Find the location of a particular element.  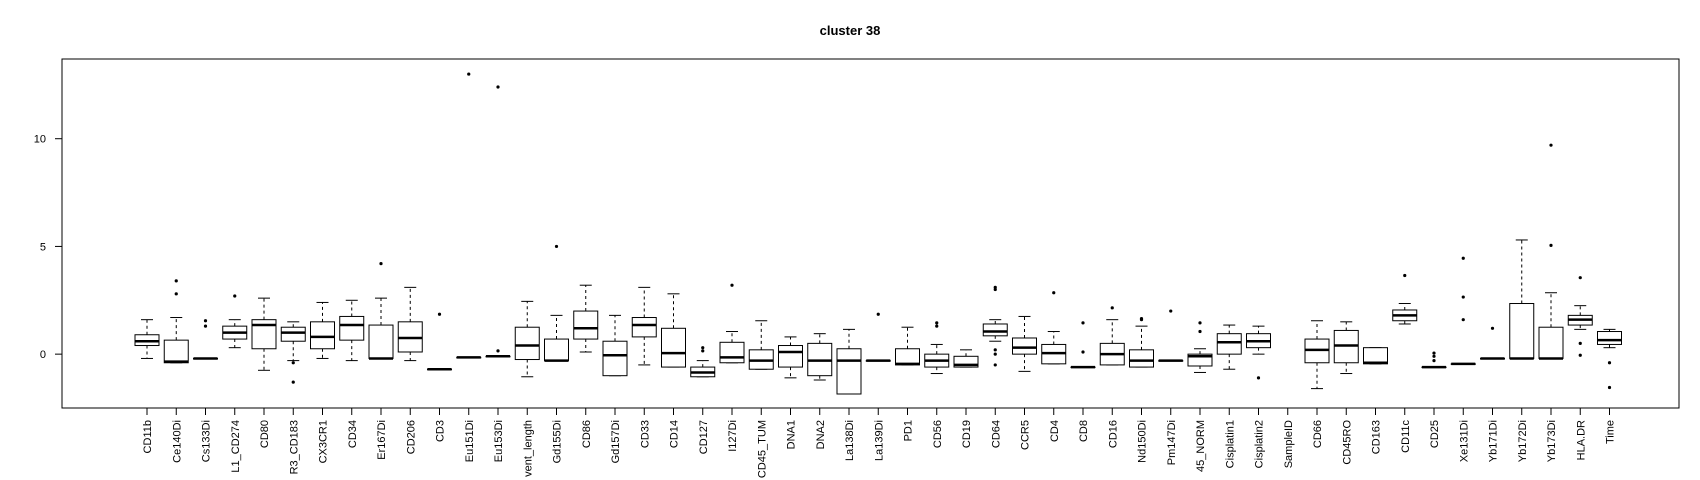

box-CD14 is located at coordinates (673, 330).